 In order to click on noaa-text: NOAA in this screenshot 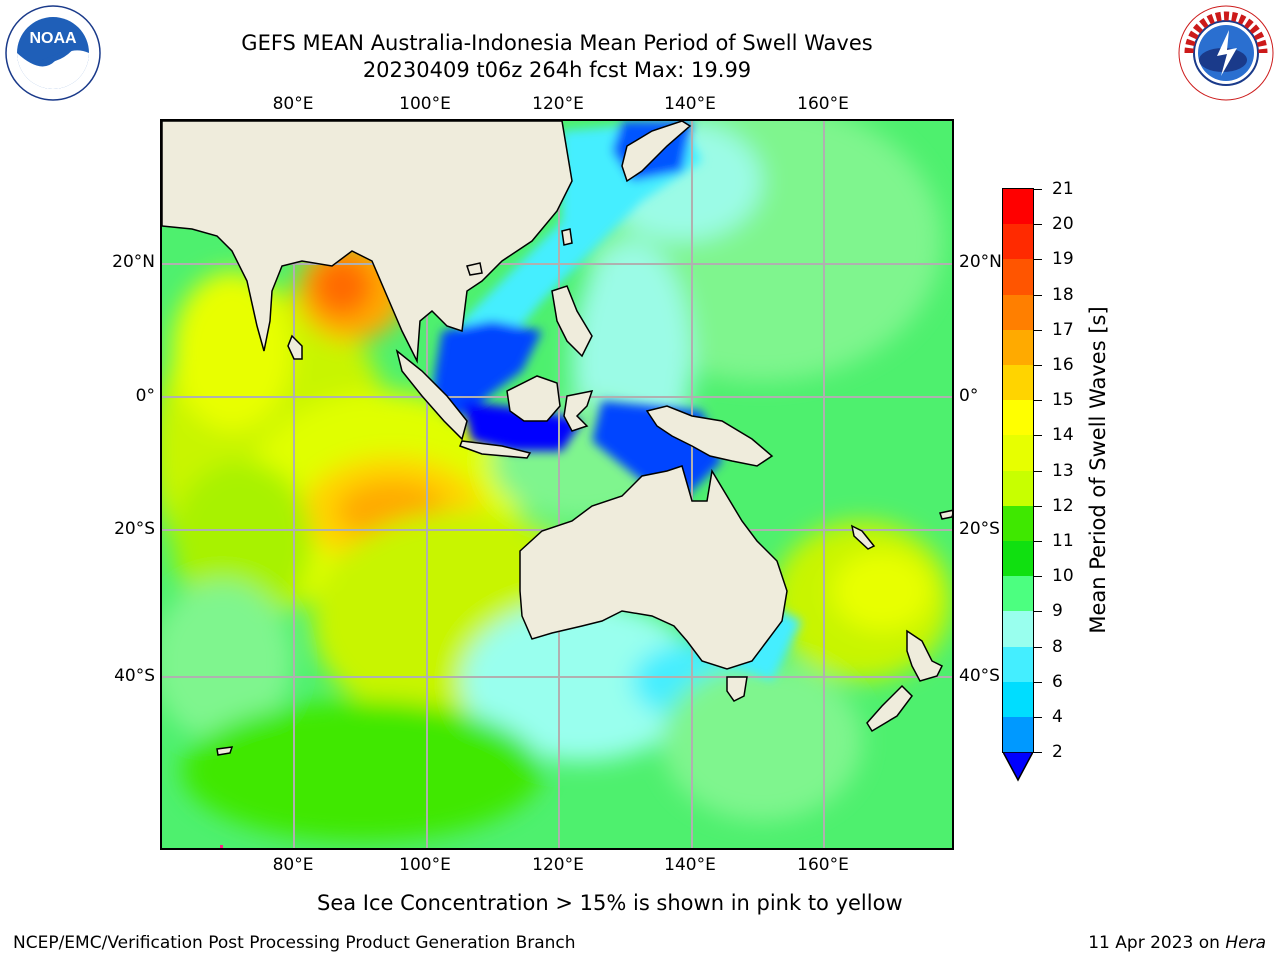, I will do `click(53, 38)`.